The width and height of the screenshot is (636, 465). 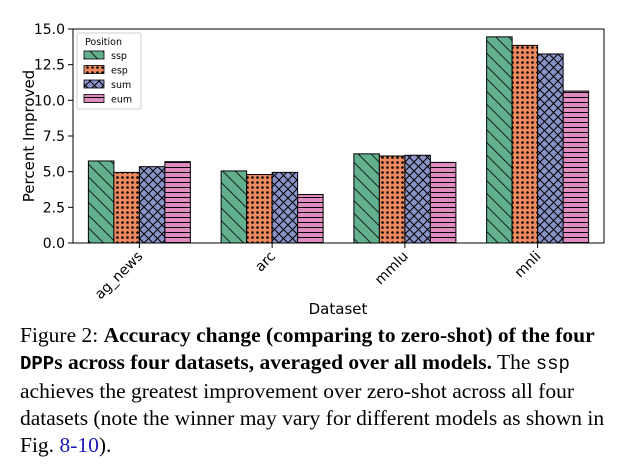 What do you see at coordinates (285, 207) in the screenshot?
I see `bar-sum-arc` at bounding box center [285, 207].